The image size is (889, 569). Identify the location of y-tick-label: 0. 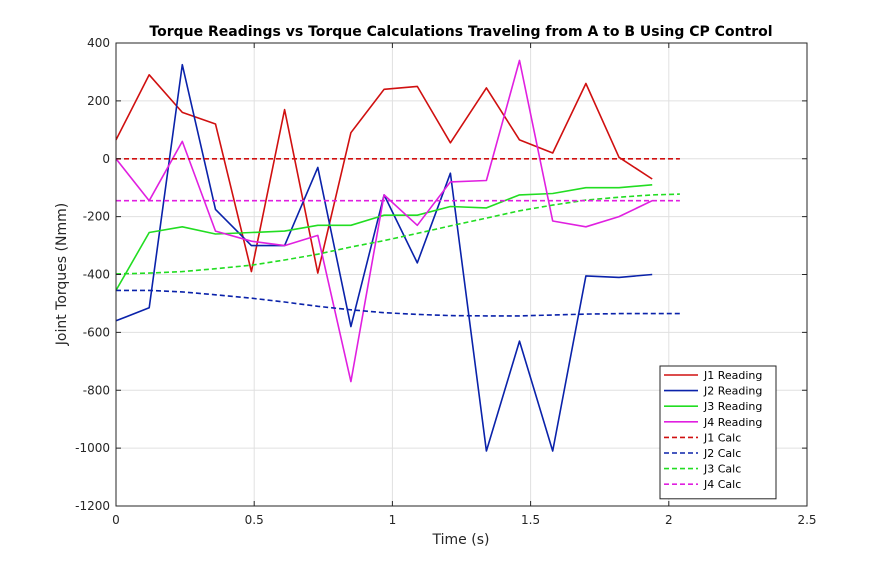
(106, 159).